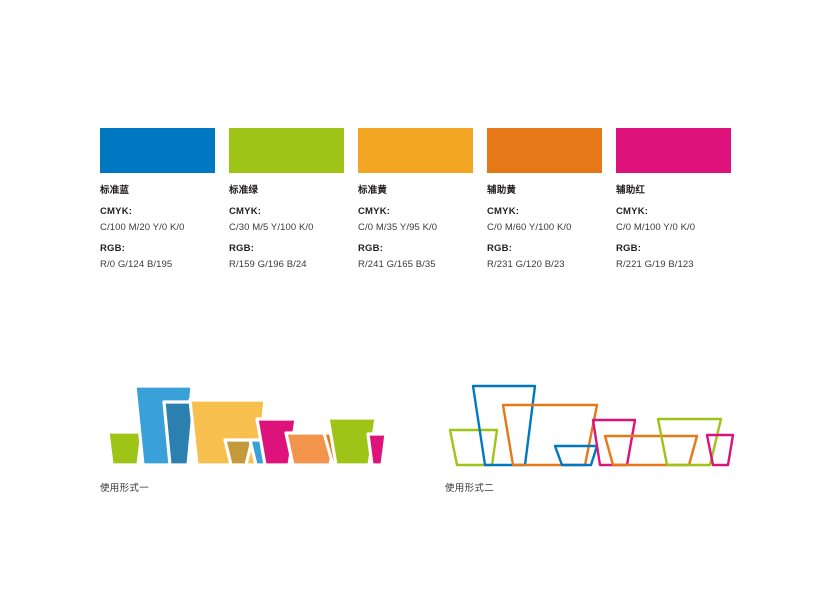 The height and width of the screenshot is (597, 838). What do you see at coordinates (115, 190) in the screenshot?
I see `swatch-name-standard-blue: 标准蓝` at bounding box center [115, 190].